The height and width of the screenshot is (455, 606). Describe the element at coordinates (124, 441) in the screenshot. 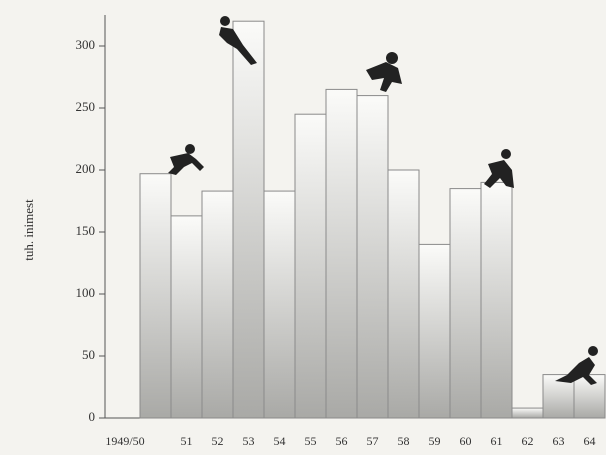

I see `x-tick-label: 1949/50` at that location.